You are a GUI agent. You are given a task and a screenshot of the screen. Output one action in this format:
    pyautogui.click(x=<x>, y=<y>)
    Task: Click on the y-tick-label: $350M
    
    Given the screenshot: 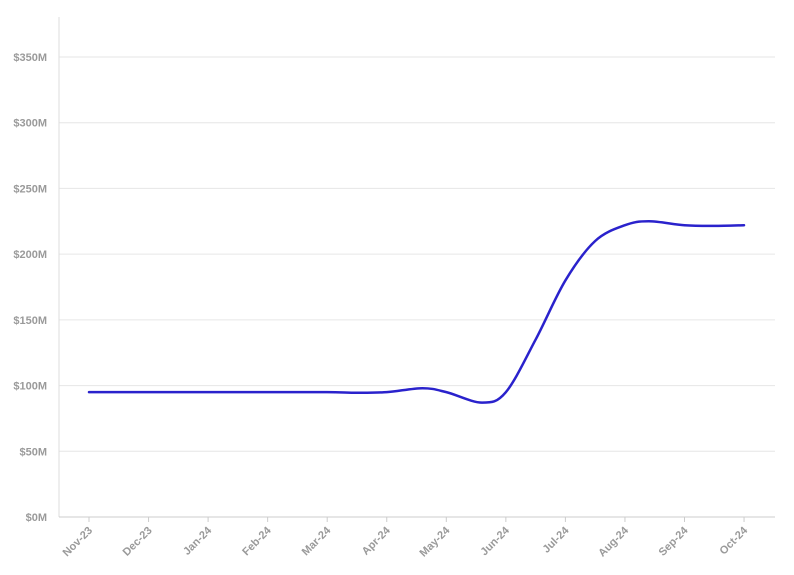 What is the action you would take?
    pyautogui.click(x=30, y=58)
    